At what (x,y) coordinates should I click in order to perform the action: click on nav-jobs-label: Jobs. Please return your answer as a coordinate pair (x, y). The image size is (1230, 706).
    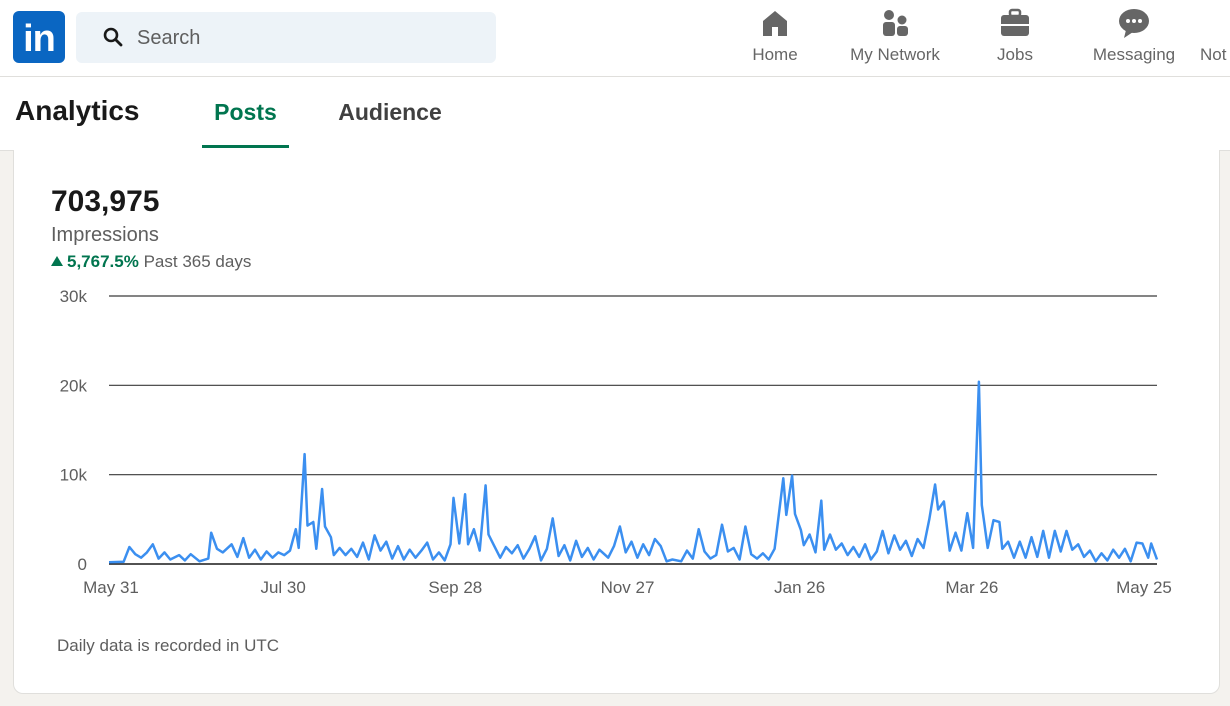
    Looking at the image, I should click on (1015, 54).